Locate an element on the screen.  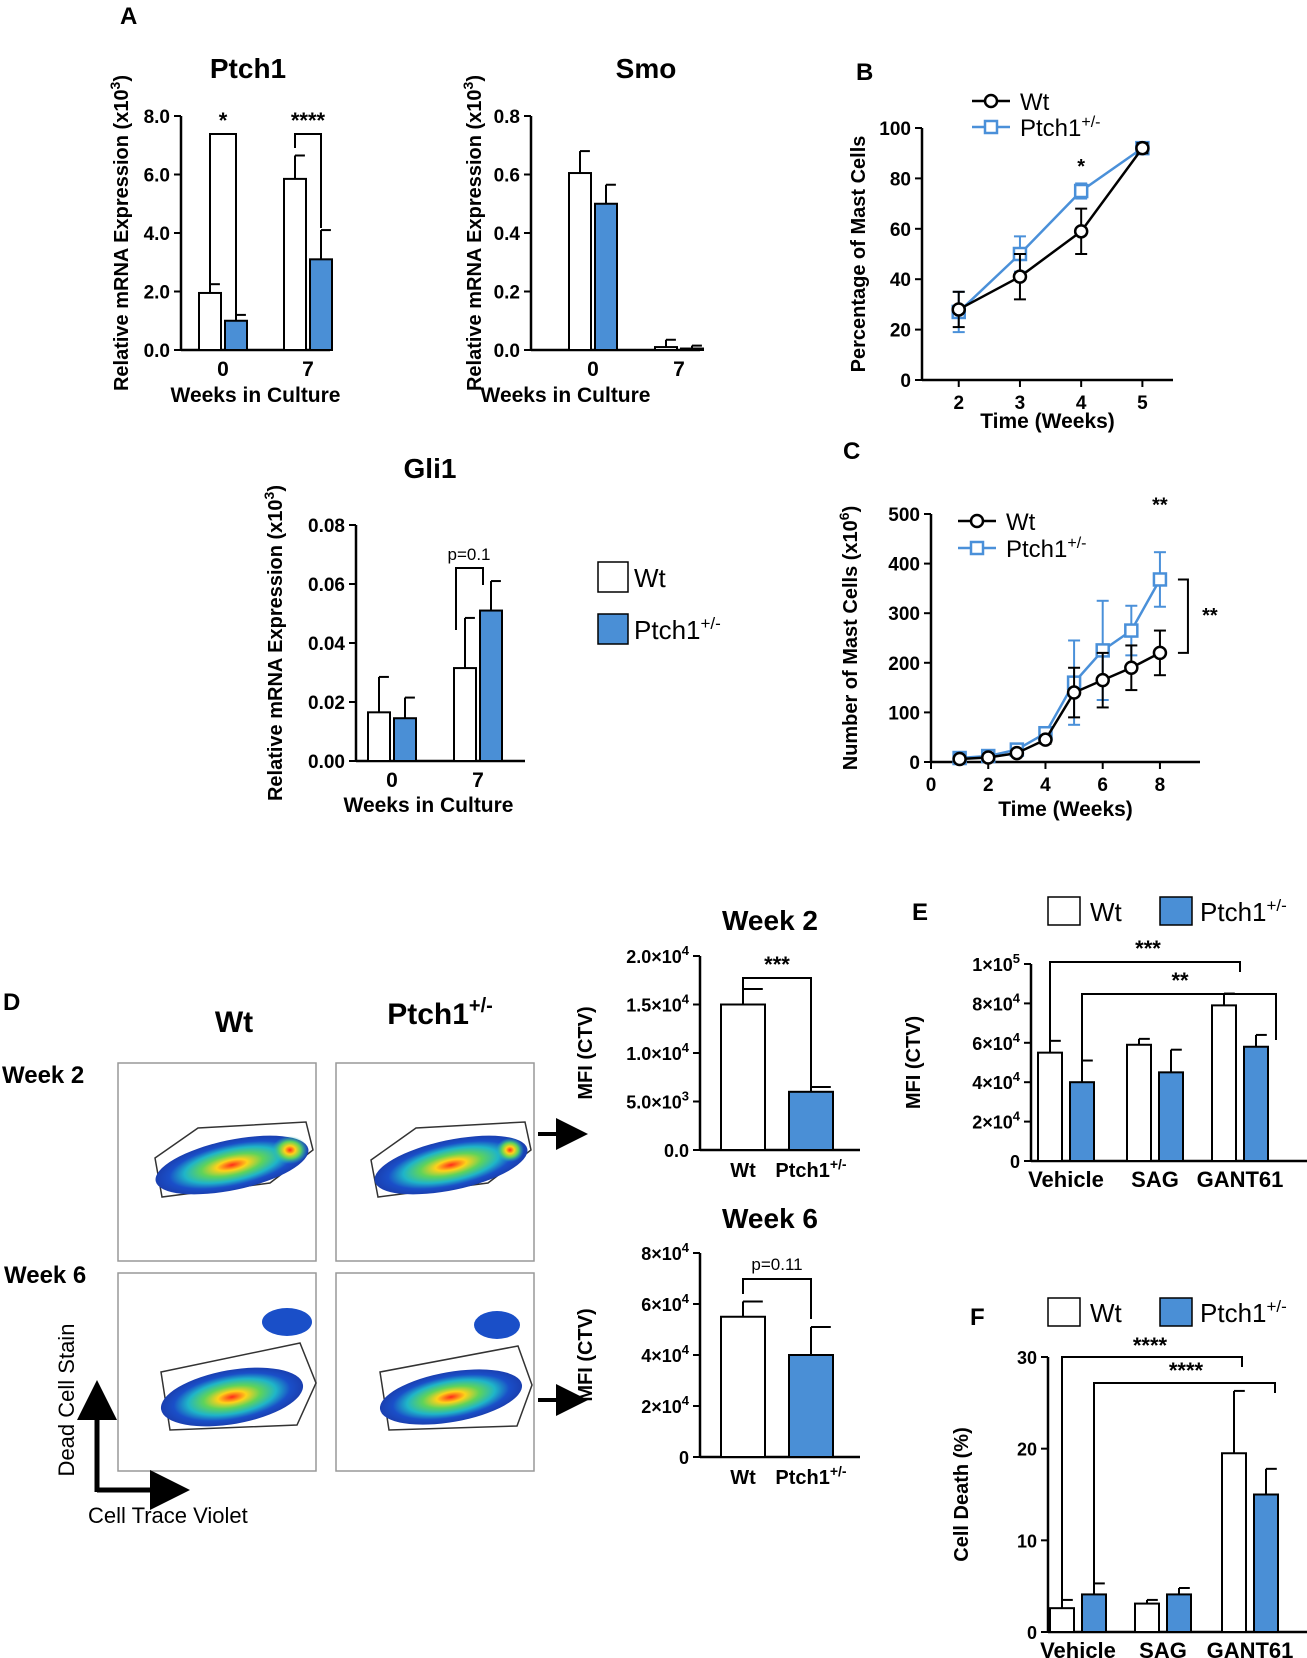
y-tick-label: 0.2 is located at coordinates (507, 293).